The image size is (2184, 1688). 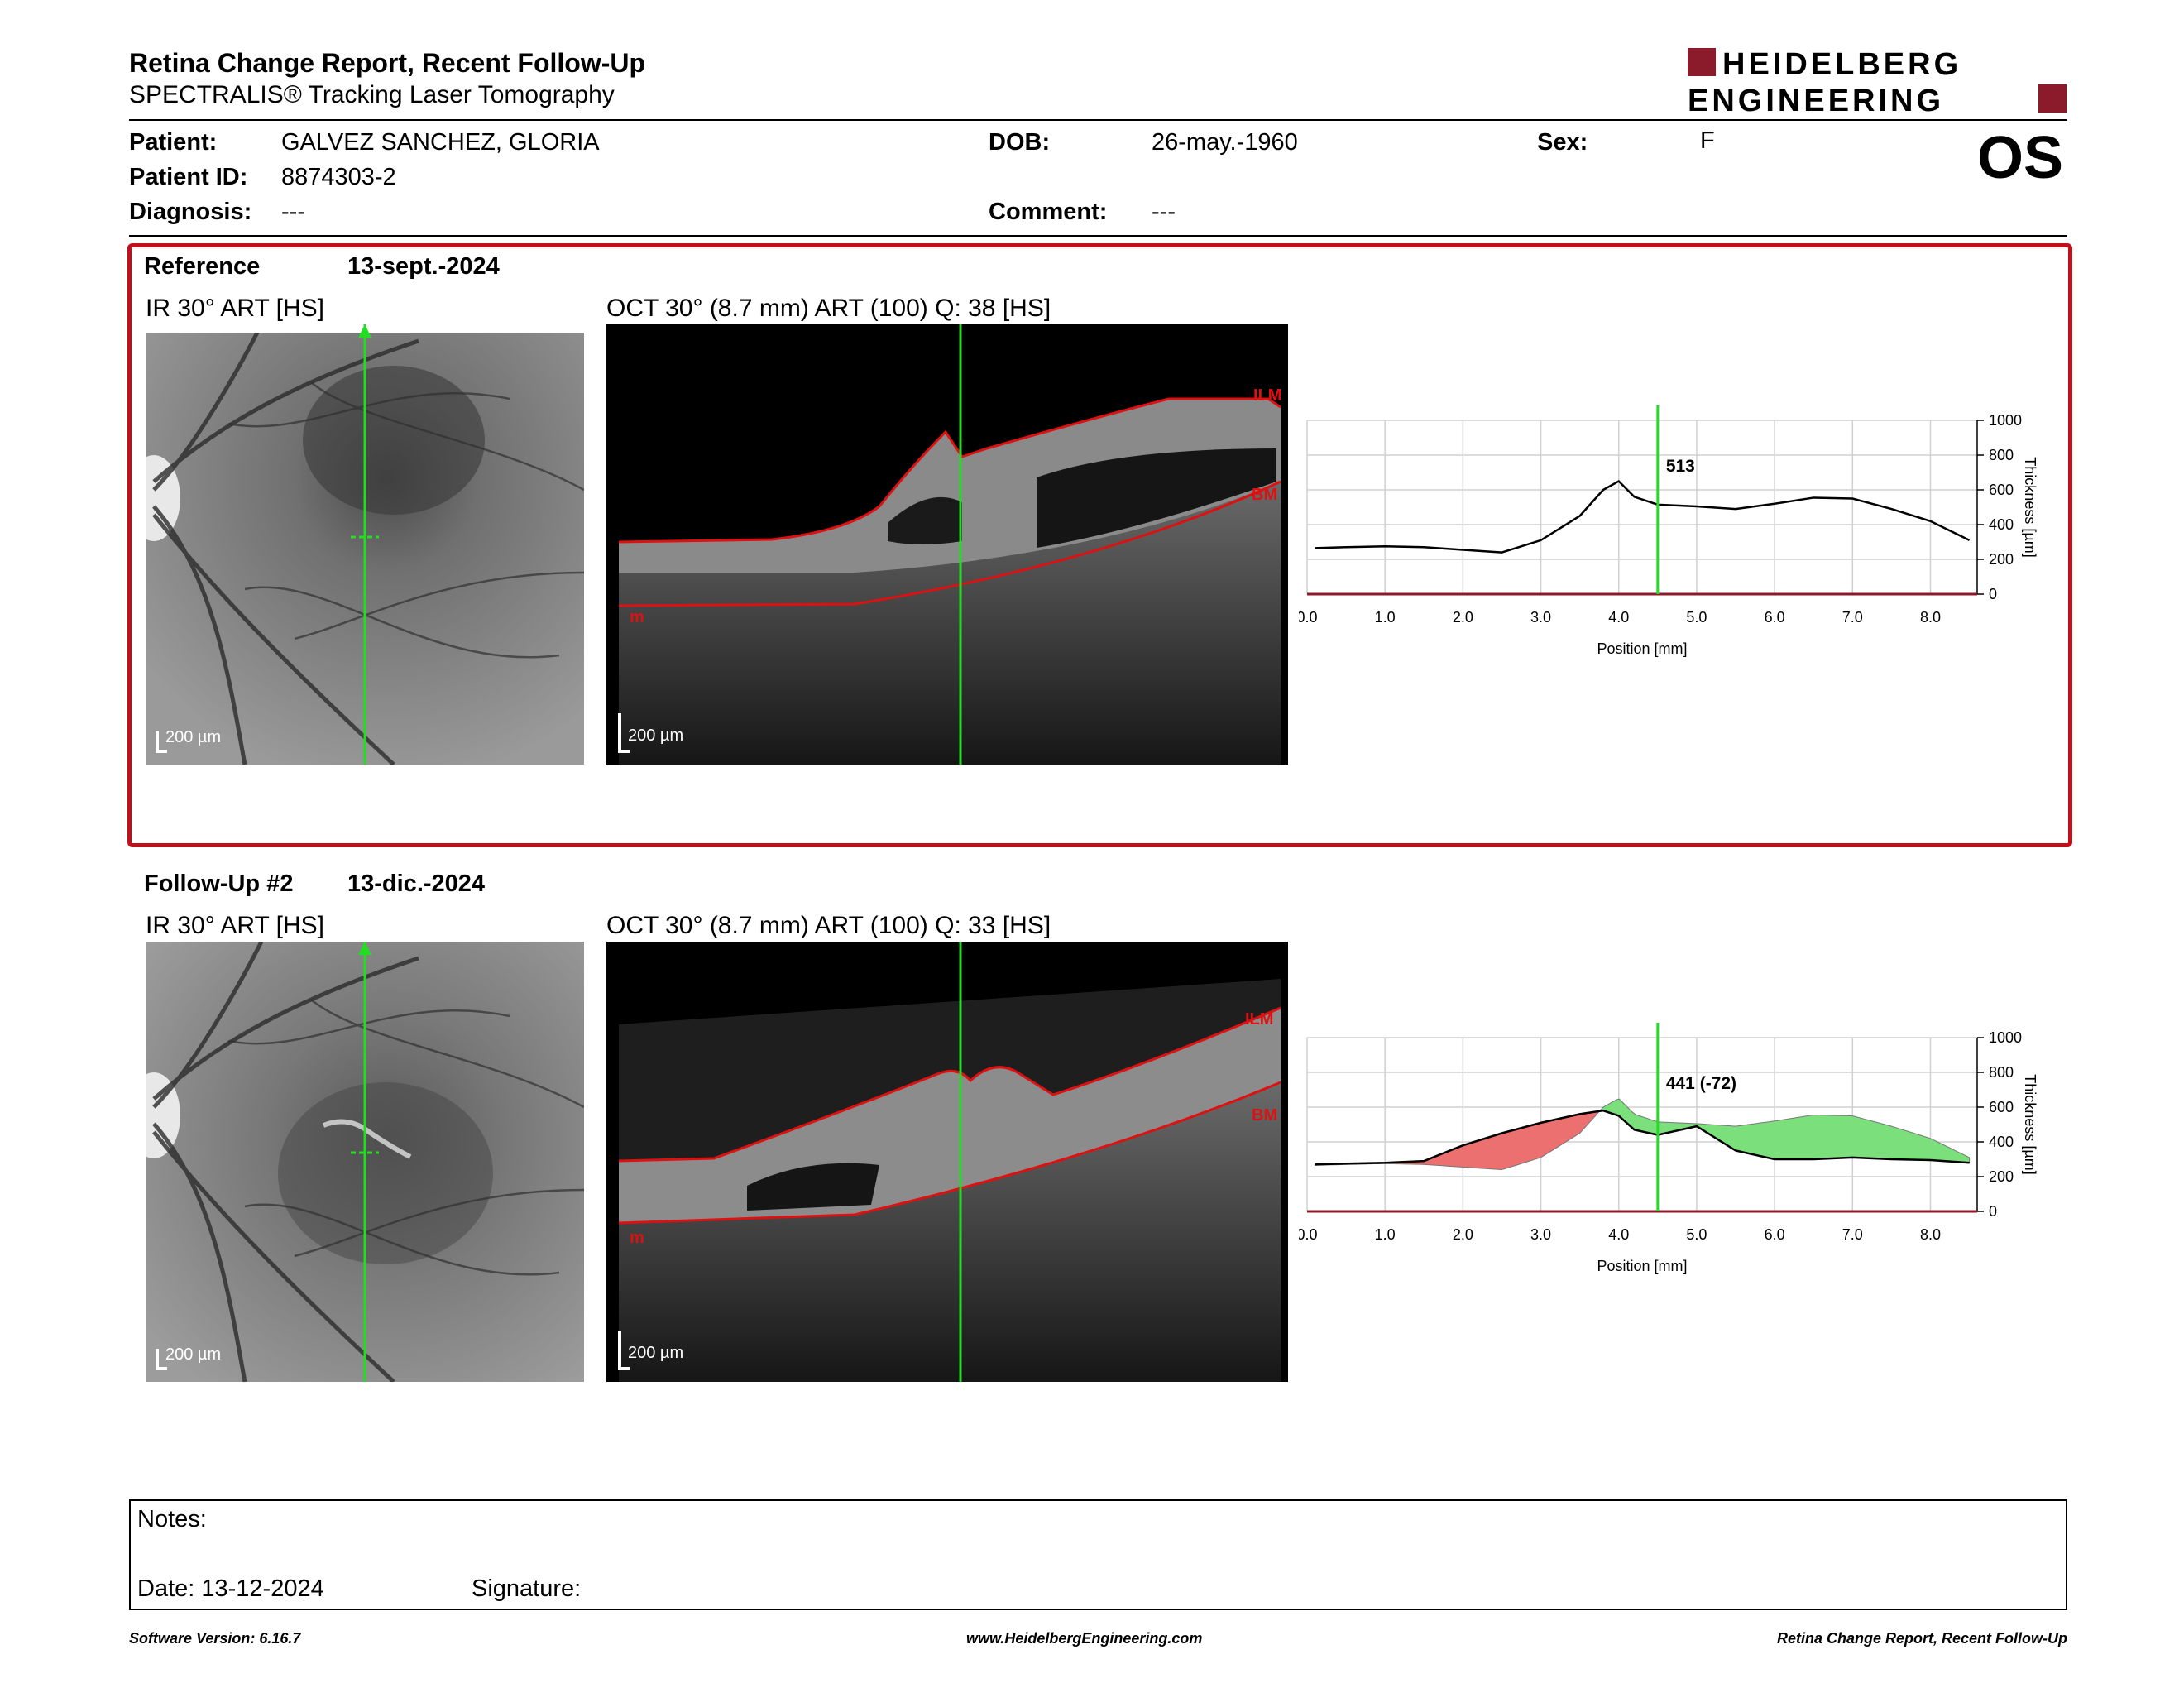 I want to click on eye-indicator: OS, so click(x=2020, y=158).